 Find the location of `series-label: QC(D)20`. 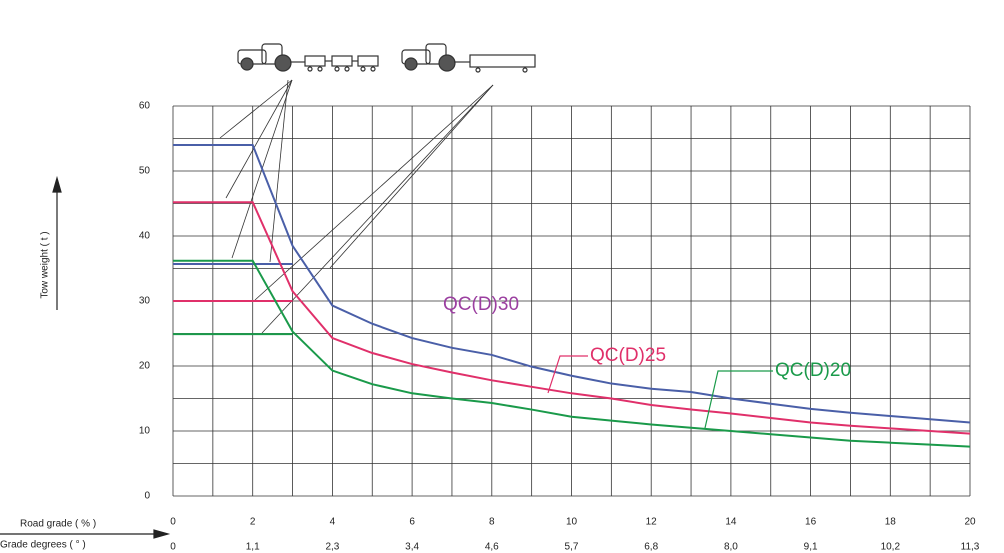

series-label: QC(D)20 is located at coordinates (813, 370).